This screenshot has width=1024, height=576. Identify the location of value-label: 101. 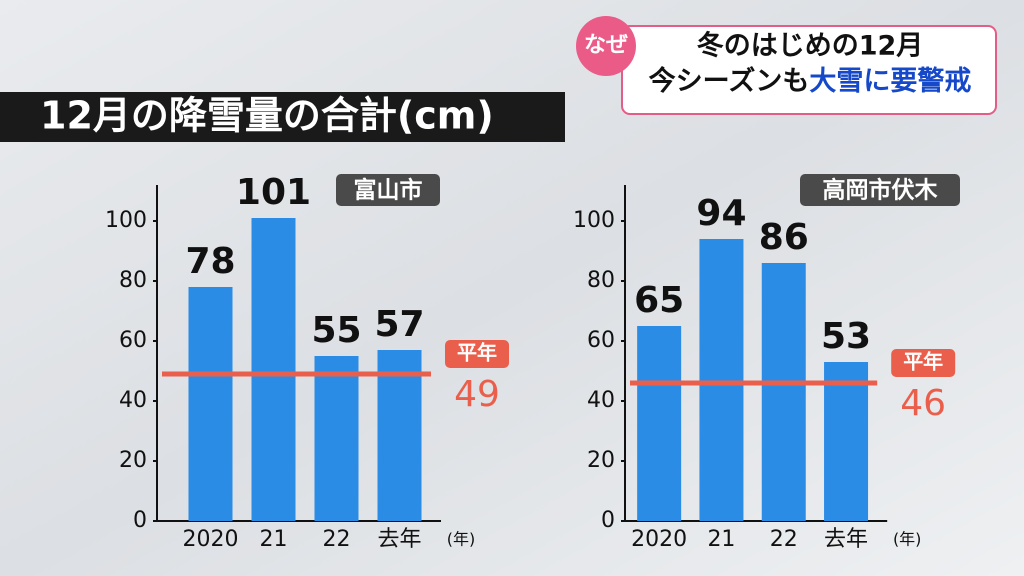
(273, 192).